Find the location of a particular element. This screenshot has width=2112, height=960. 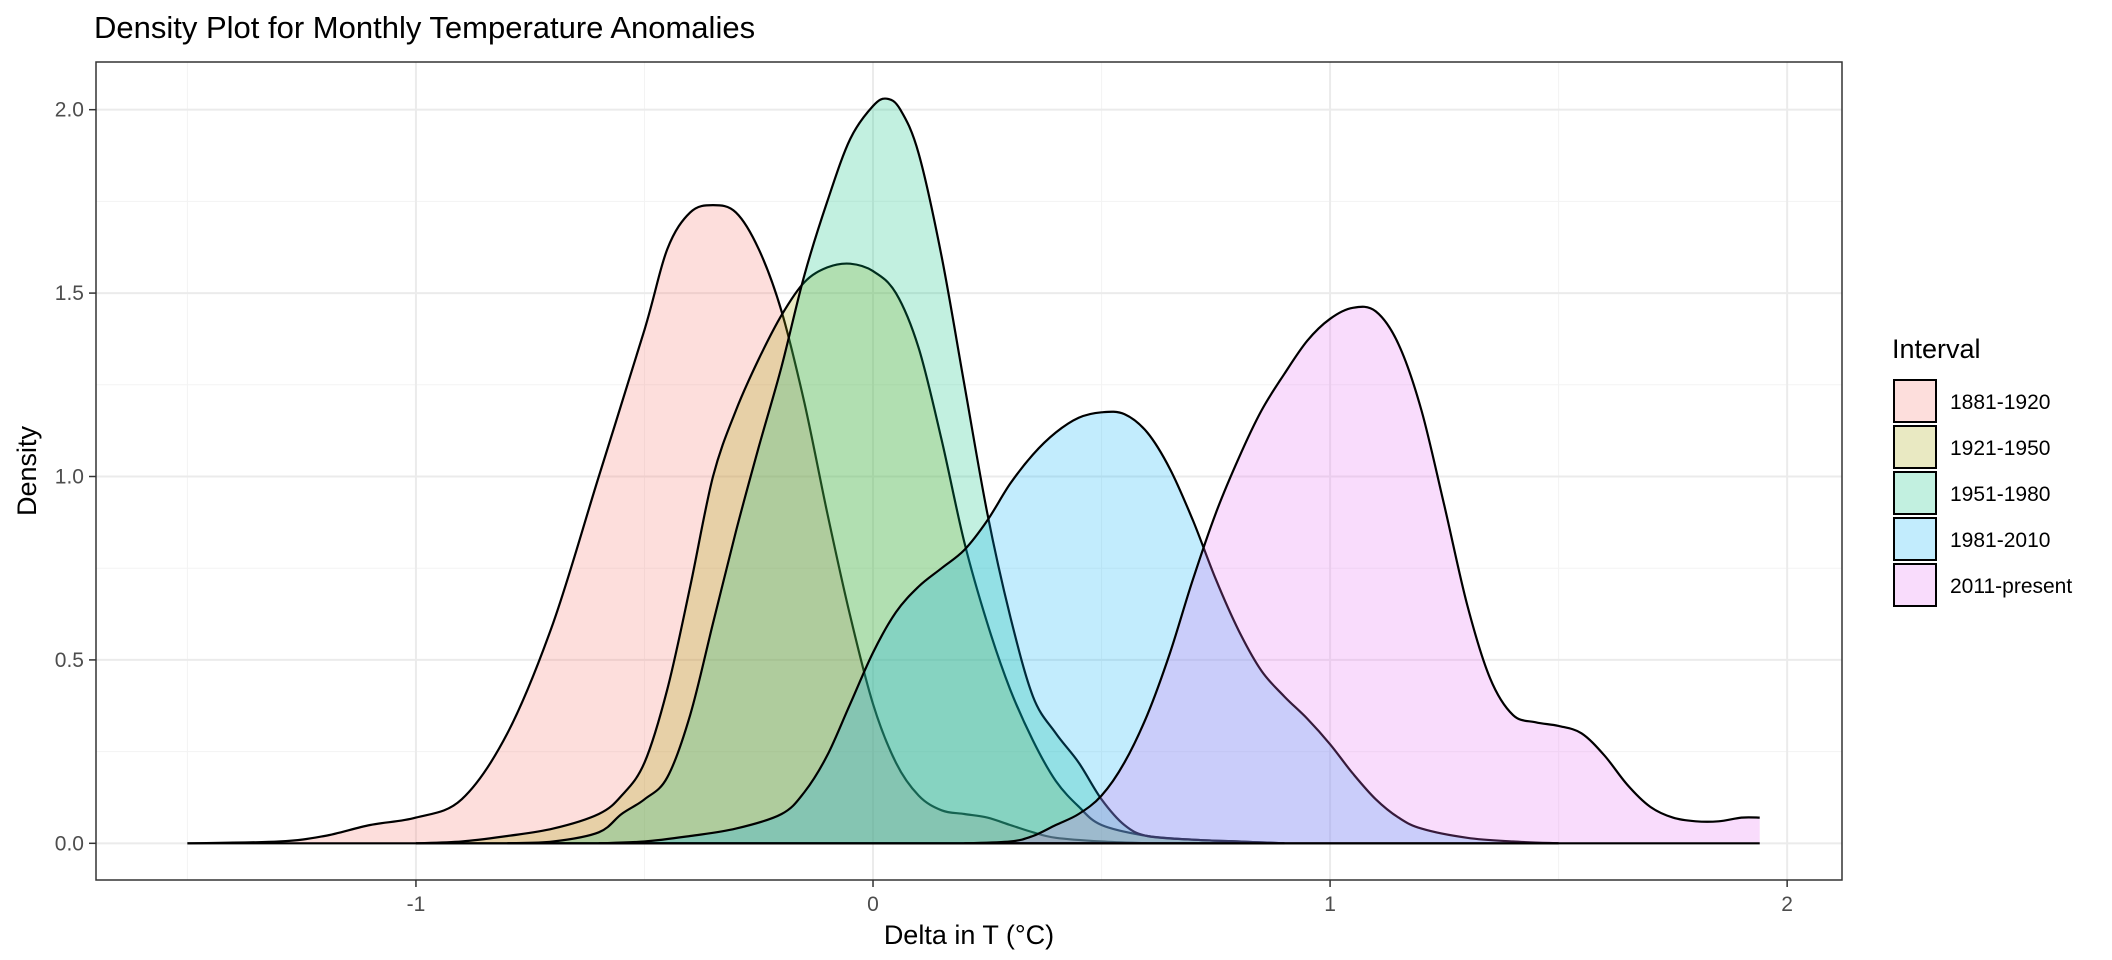

y-tick-label: 1.5 is located at coordinates (69, 293).